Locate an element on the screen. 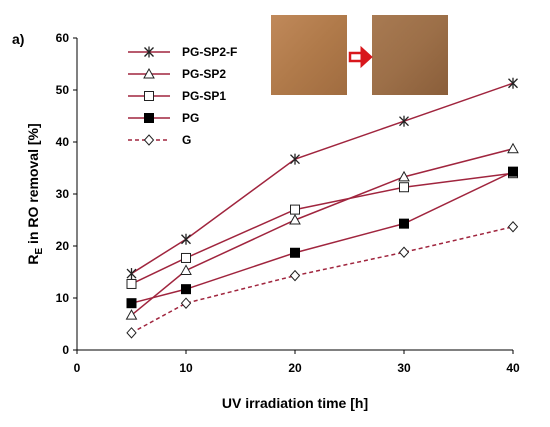  legend: PG-SP2-F PG-SP2 PG-SP1 PG G is located at coordinates (182, 96).